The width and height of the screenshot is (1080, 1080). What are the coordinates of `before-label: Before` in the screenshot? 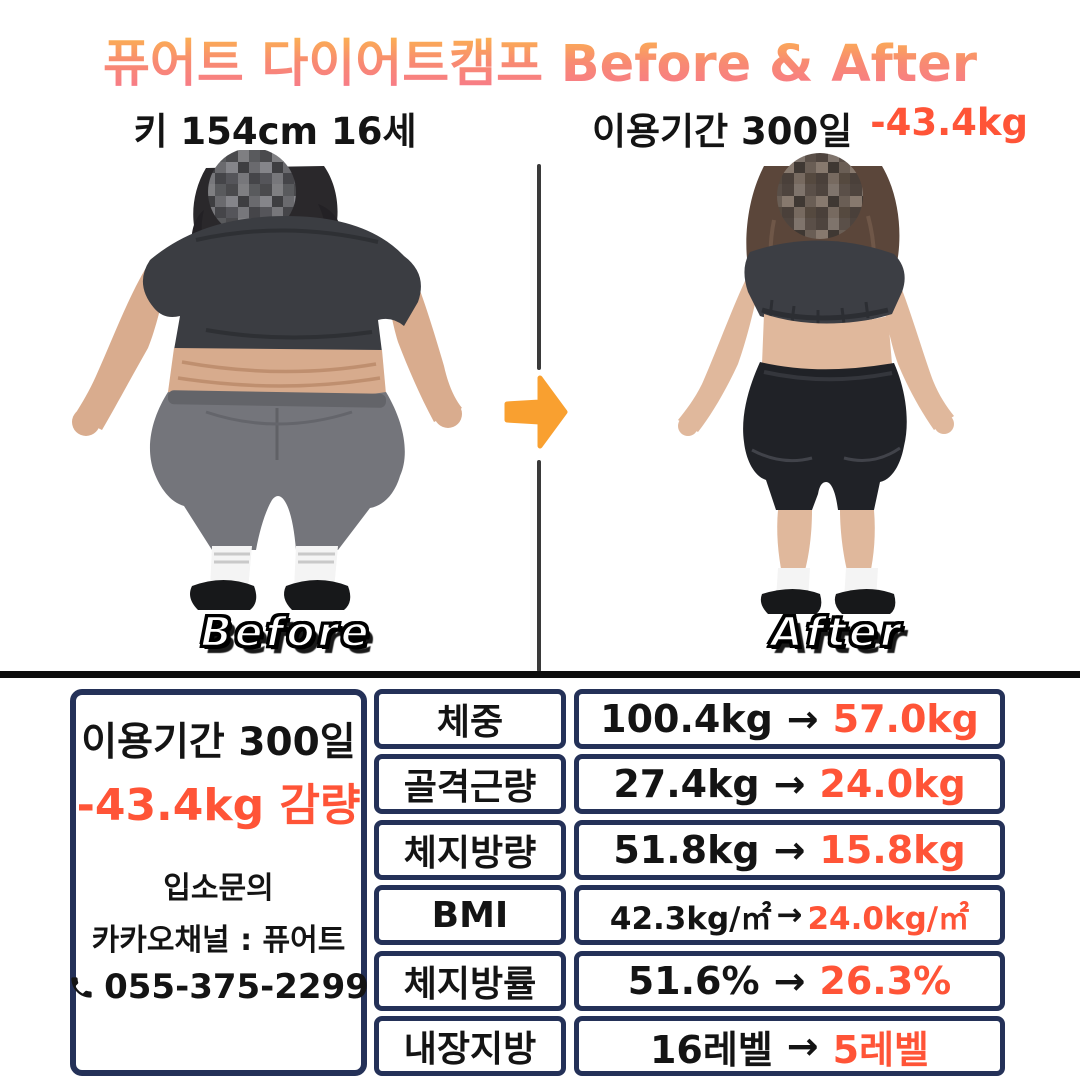 It's located at (285, 632).